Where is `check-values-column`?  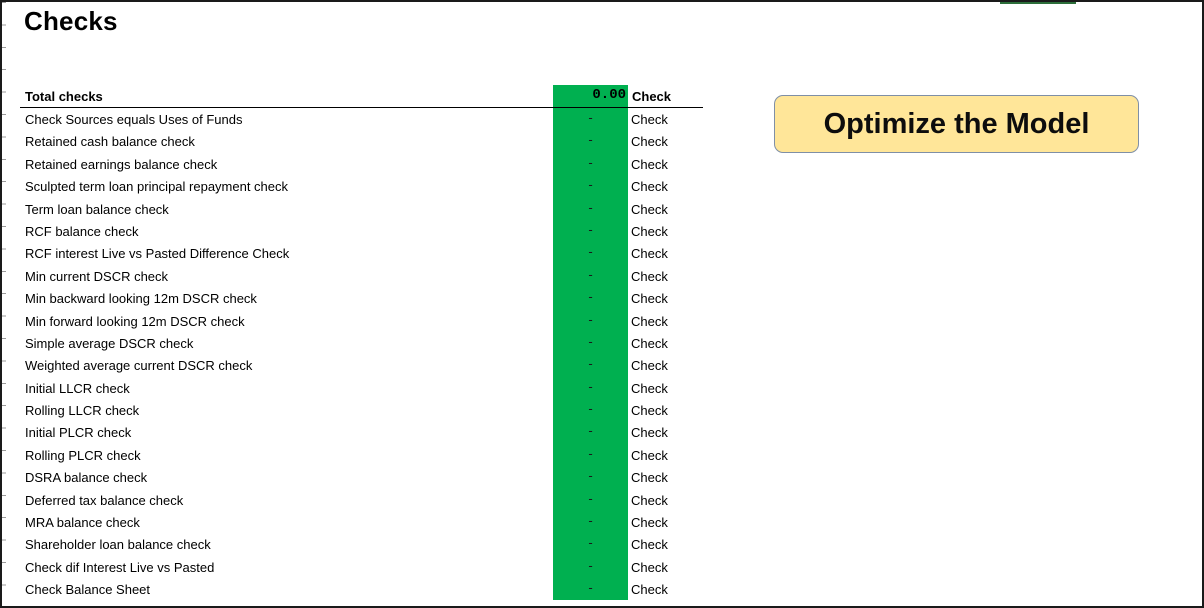
check-values-column is located at coordinates (590, 342).